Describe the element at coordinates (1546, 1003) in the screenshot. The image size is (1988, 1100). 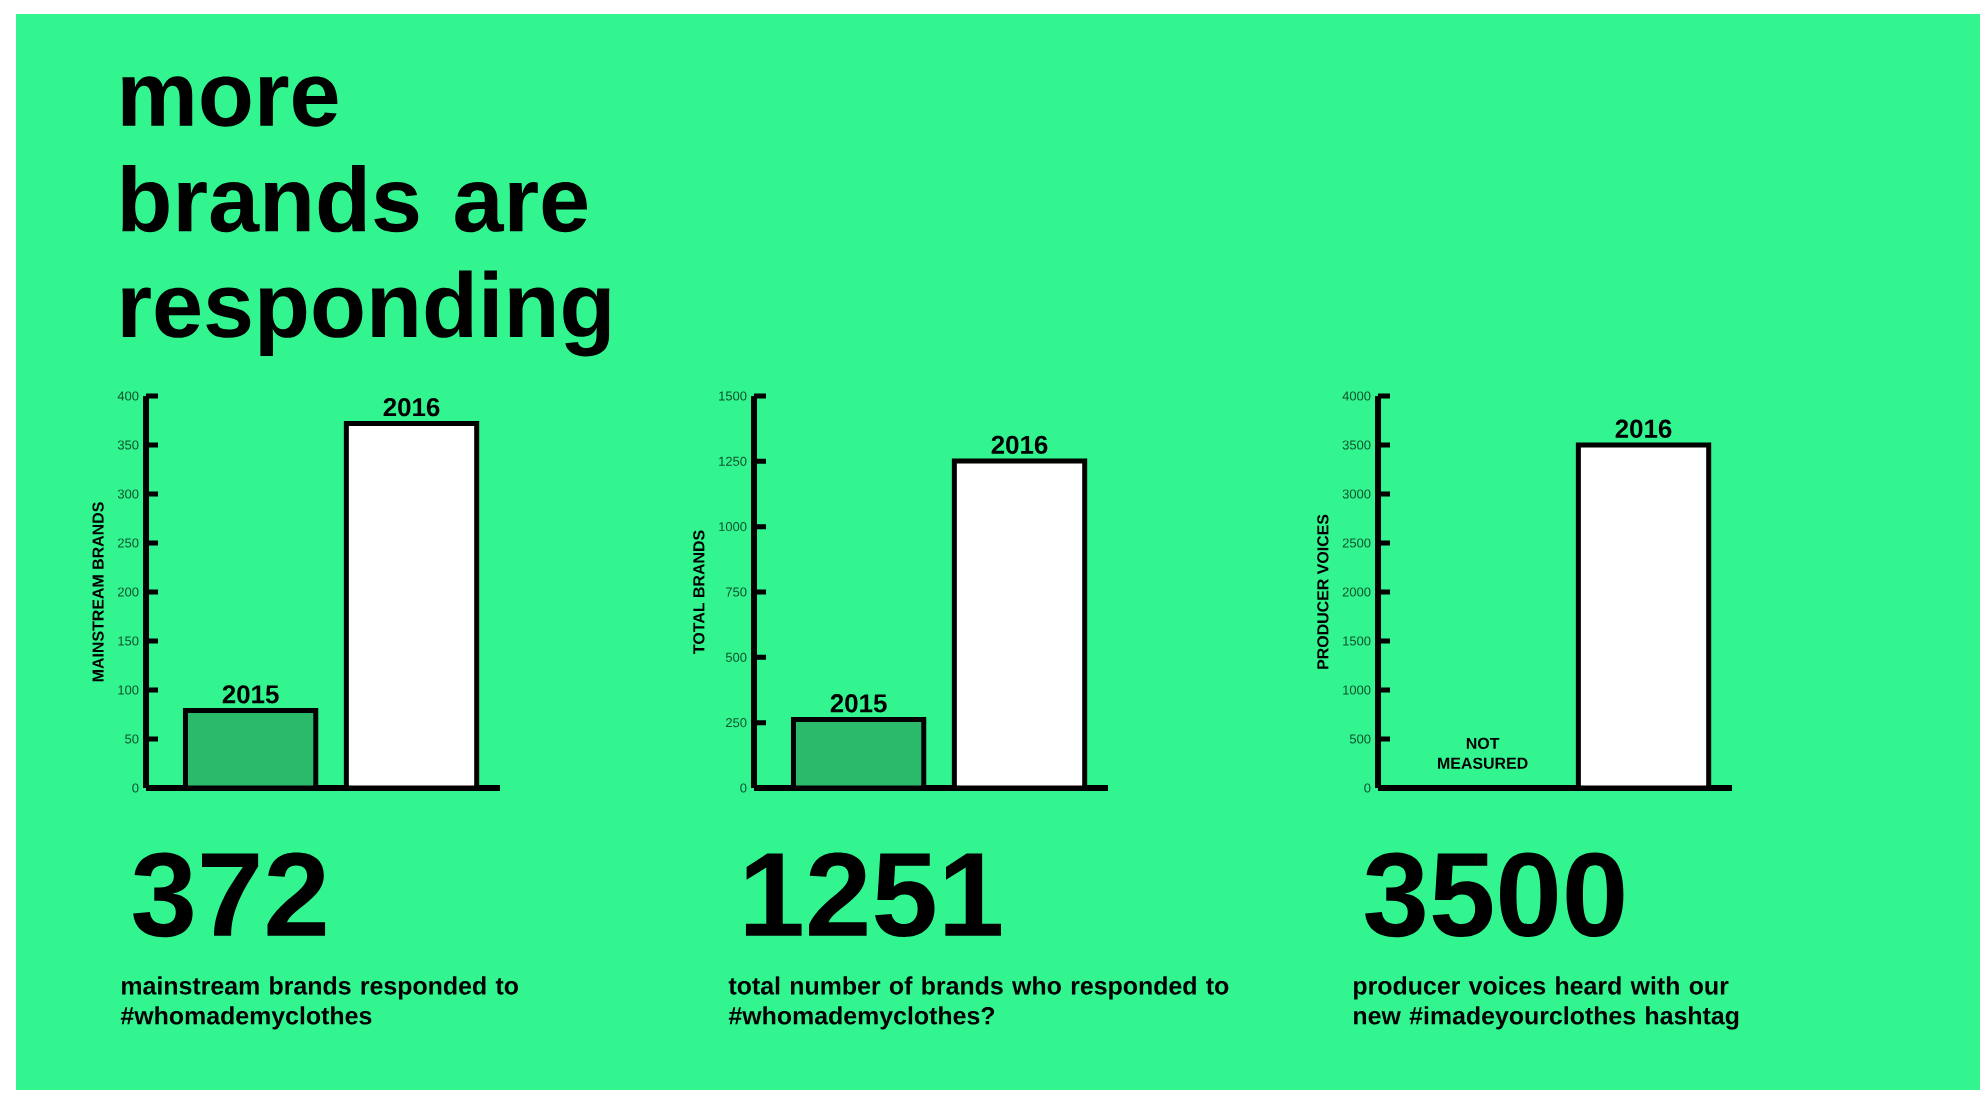
I see `text: producer voices heard with our new #imadeyourclothes hashtag` at that location.